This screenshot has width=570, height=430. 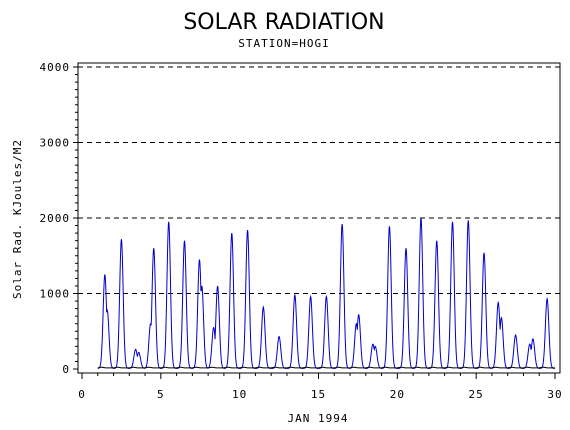 I want to click on x-tick-label: 15, so click(x=318, y=394).